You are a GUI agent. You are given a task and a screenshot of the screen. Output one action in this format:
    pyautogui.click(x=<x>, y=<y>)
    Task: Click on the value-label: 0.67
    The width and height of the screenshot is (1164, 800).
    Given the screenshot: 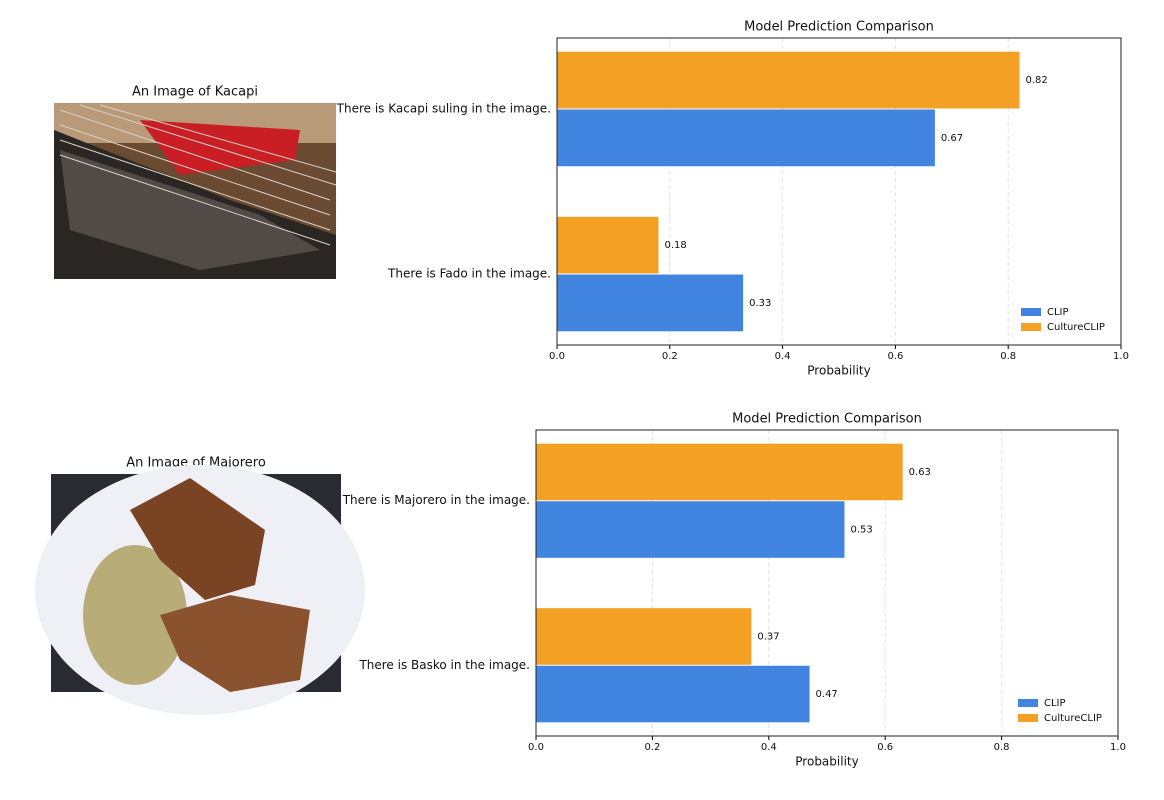 What is the action you would take?
    pyautogui.click(x=952, y=138)
    